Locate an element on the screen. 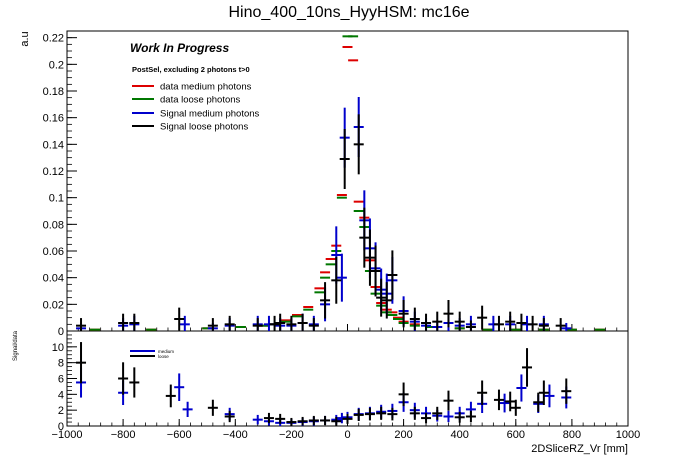 This screenshot has height=476, width=698. ratio-y-tick-label: 0 is located at coordinates (61, 427).